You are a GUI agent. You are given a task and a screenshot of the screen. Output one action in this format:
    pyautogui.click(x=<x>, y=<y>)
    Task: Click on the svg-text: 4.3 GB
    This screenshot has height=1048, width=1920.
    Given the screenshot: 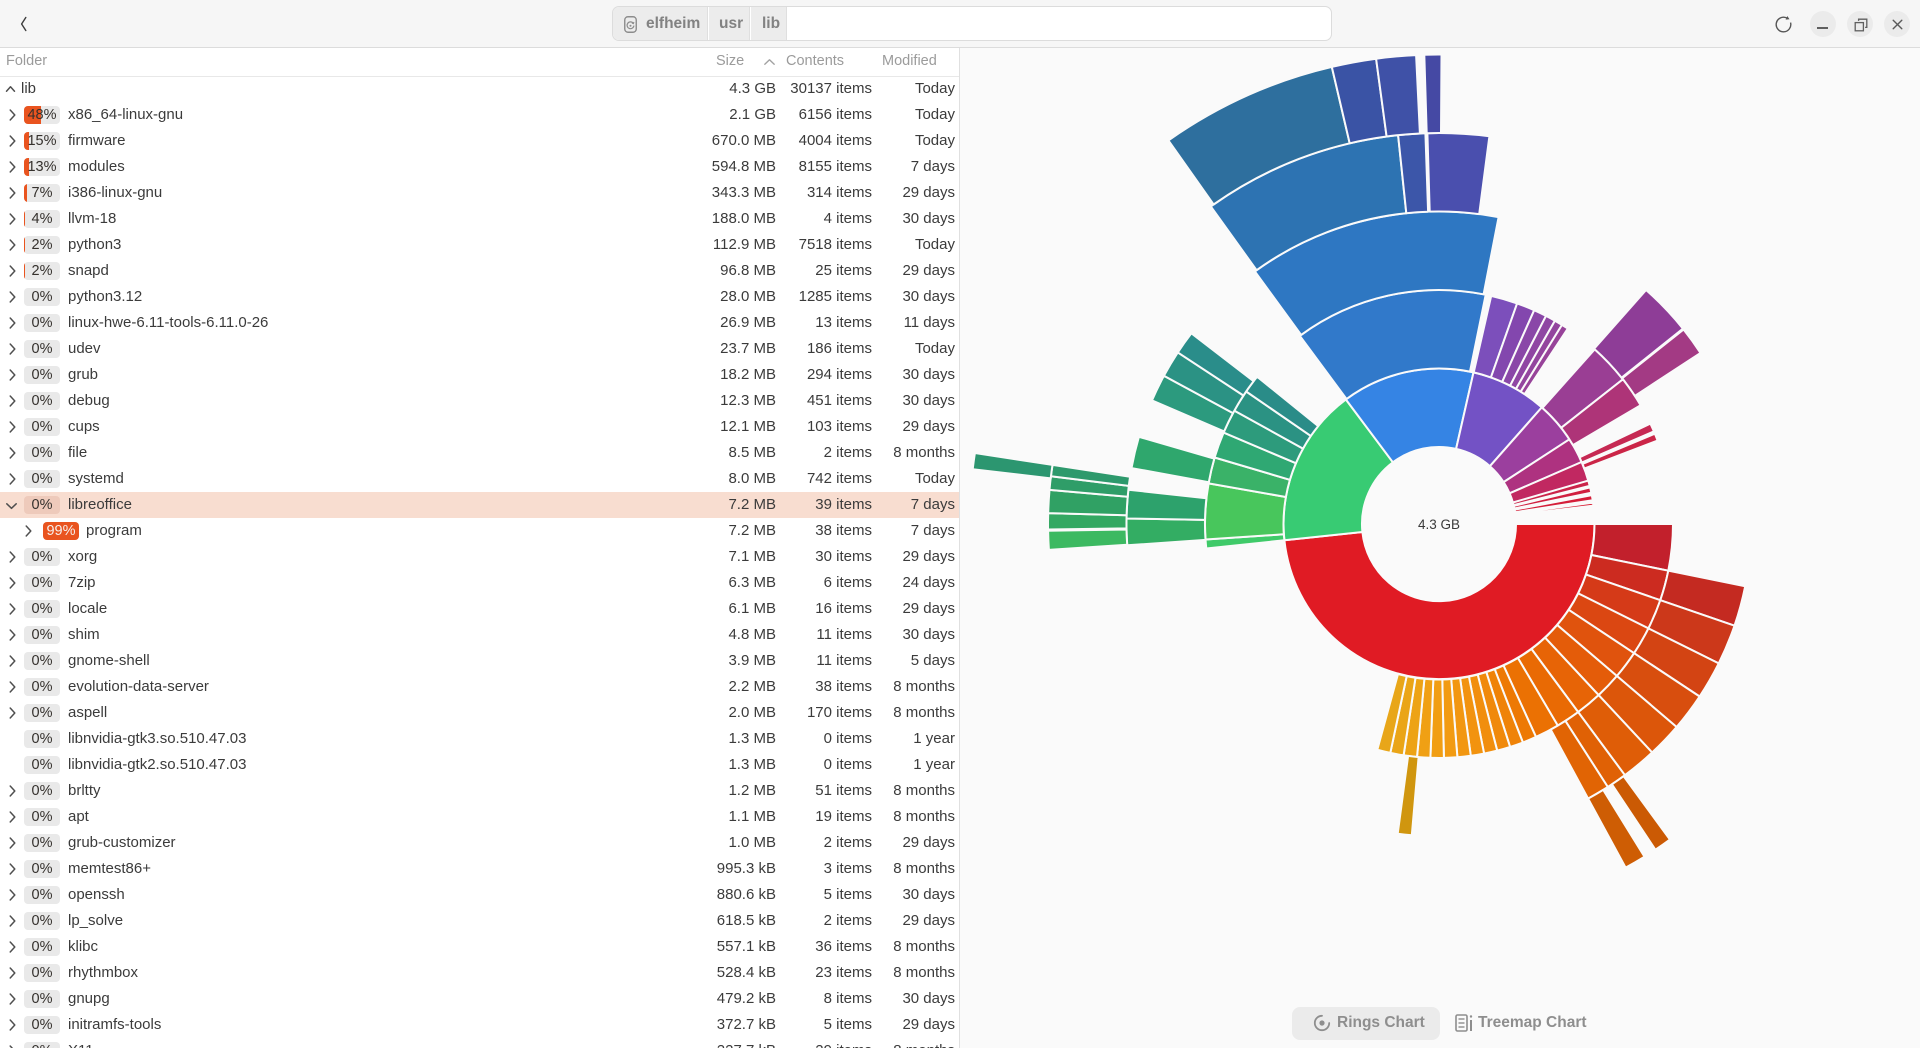 What is the action you would take?
    pyautogui.click(x=1439, y=524)
    